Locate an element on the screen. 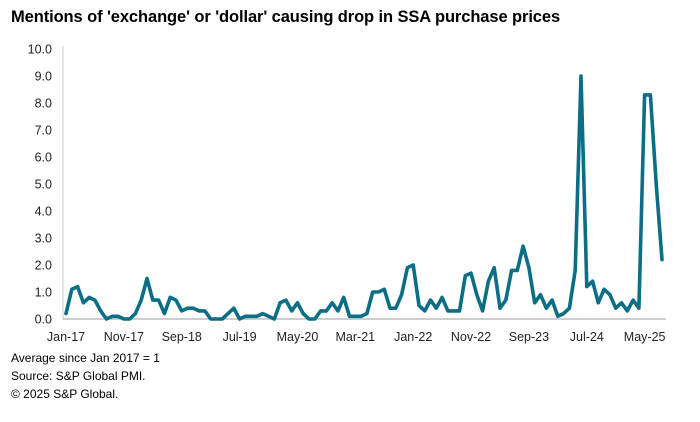 This screenshot has height=422, width=700. x-tick-label: May-25 is located at coordinates (645, 337).